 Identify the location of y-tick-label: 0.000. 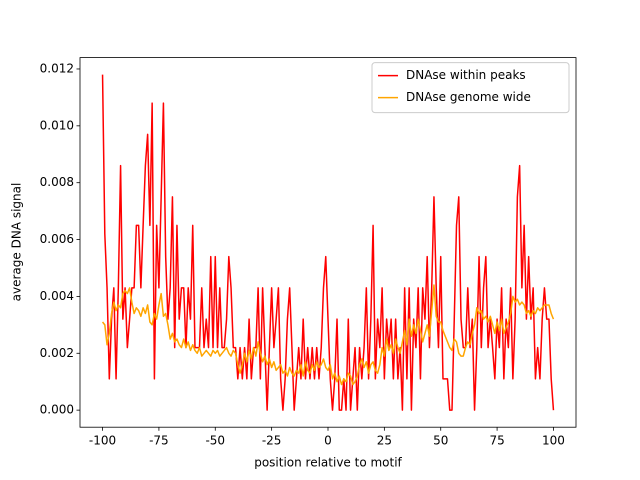
(57, 410).